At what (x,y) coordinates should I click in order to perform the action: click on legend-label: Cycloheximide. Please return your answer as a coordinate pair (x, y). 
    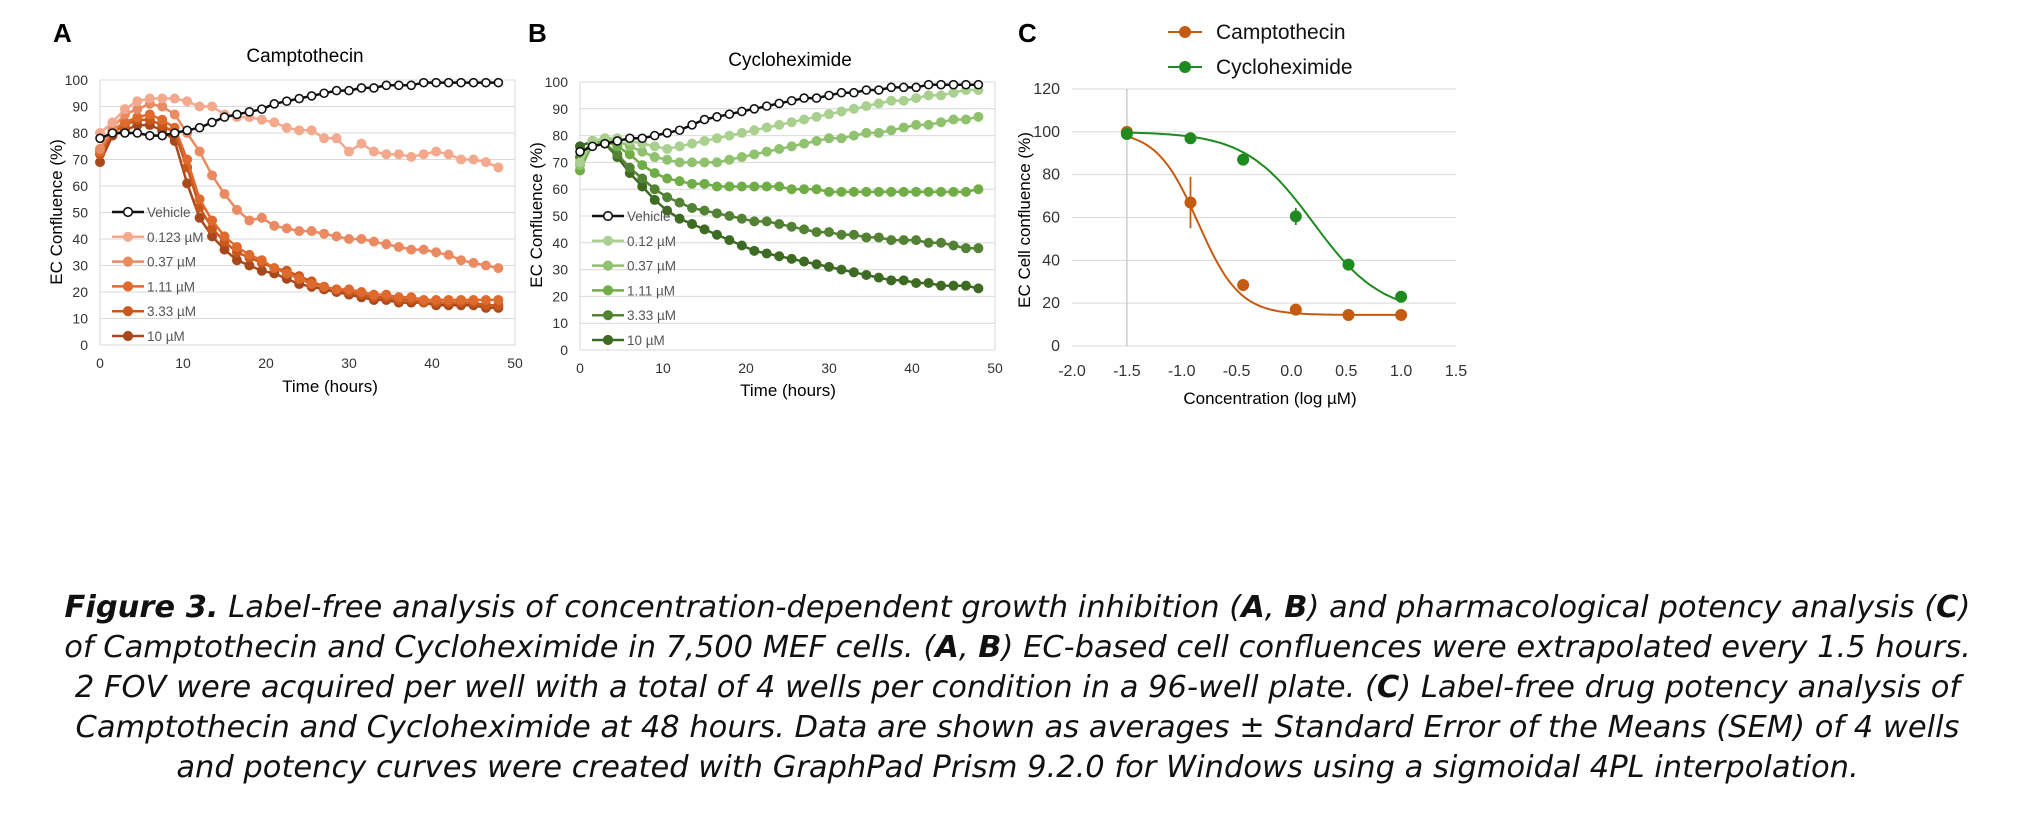
    Looking at the image, I should click on (1284, 67).